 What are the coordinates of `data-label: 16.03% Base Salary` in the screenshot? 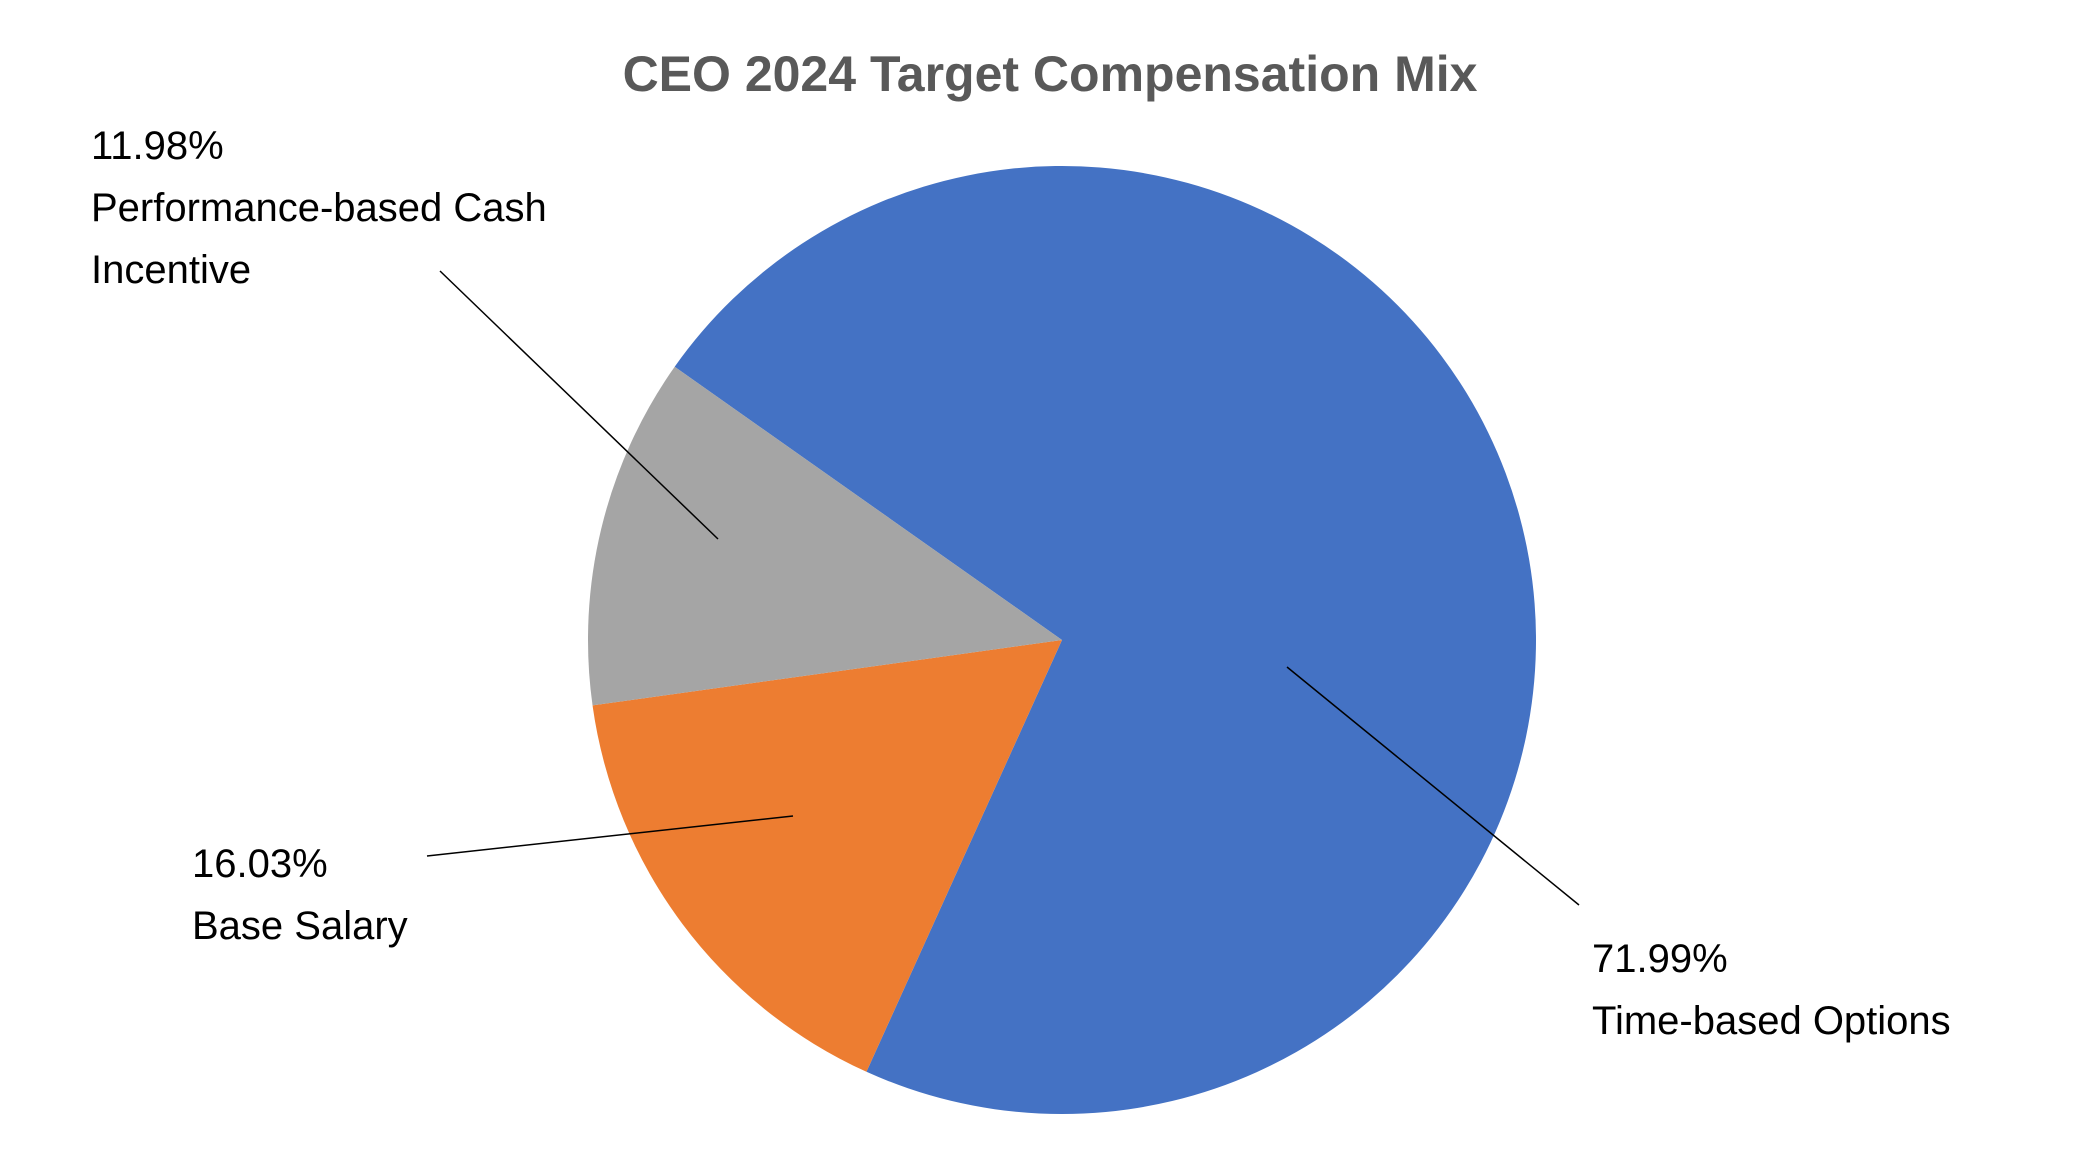 It's located at (442, 895).